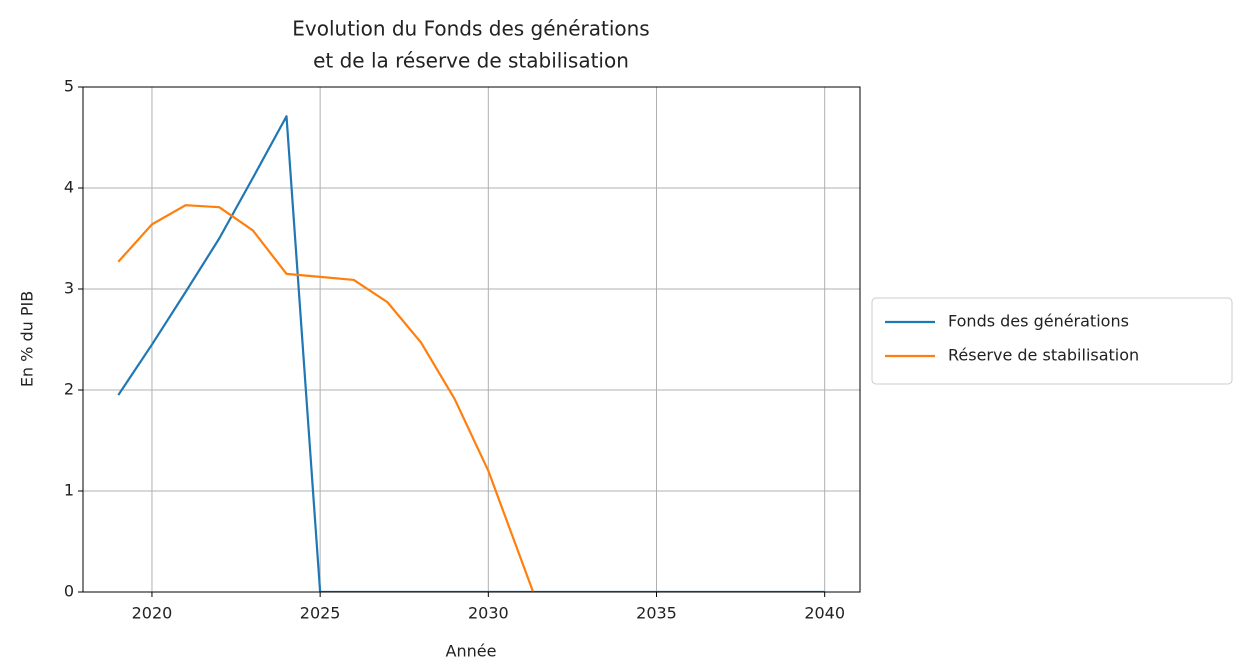  Describe the element at coordinates (69, 591) in the screenshot. I see `y-tick-label: 0` at that location.